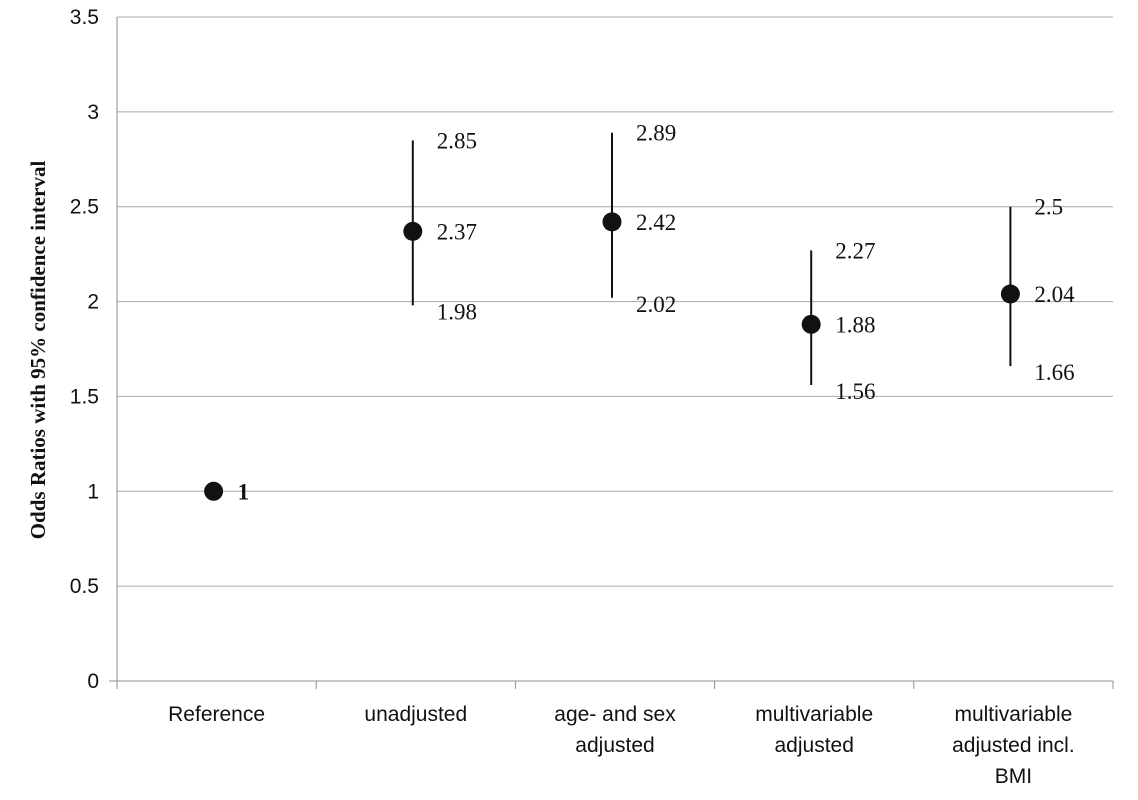 The image size is (1138, 800). What do you see at coordinates (656, 304) in the screenshot?
I see `ci-lower-label: 2.02` at bounding box center [656, 304].